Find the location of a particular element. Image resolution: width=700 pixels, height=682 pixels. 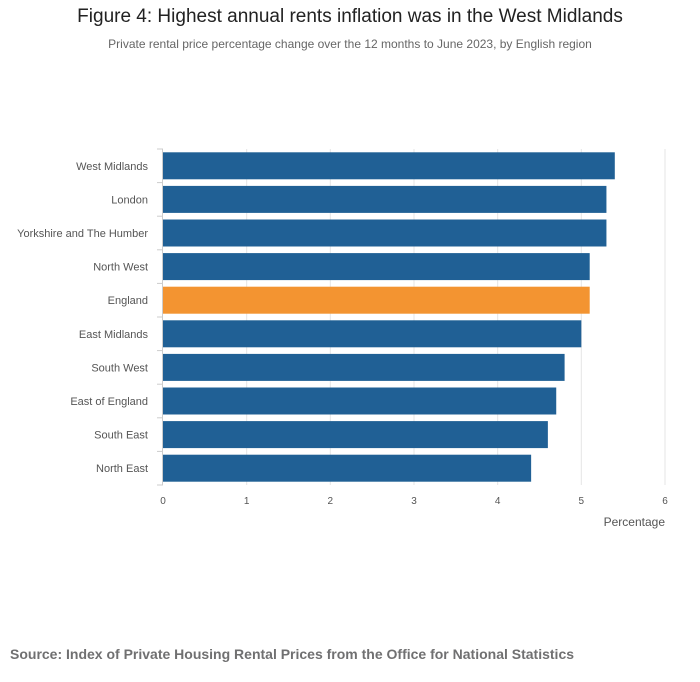

category-label: South West is located at coordinates (119, 368).